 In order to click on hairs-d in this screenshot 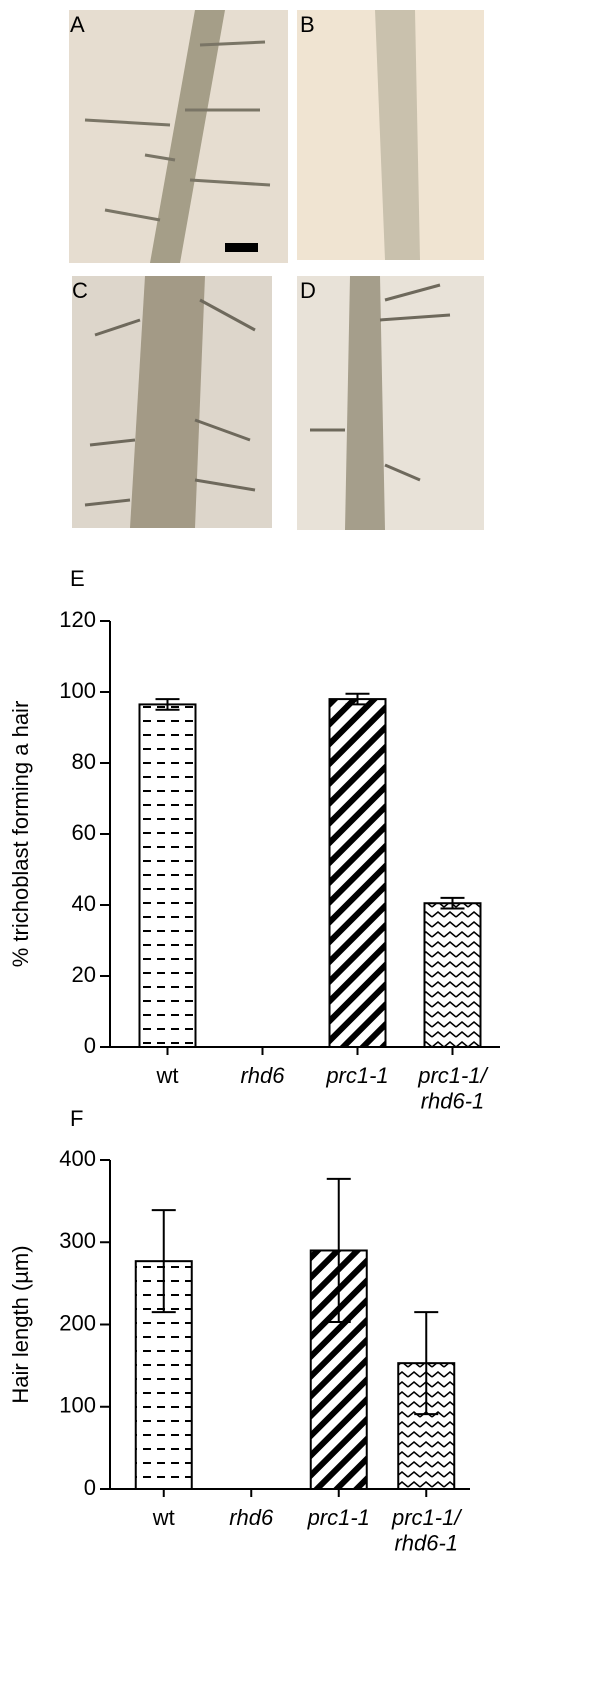, I will do `click(380, 382)`.